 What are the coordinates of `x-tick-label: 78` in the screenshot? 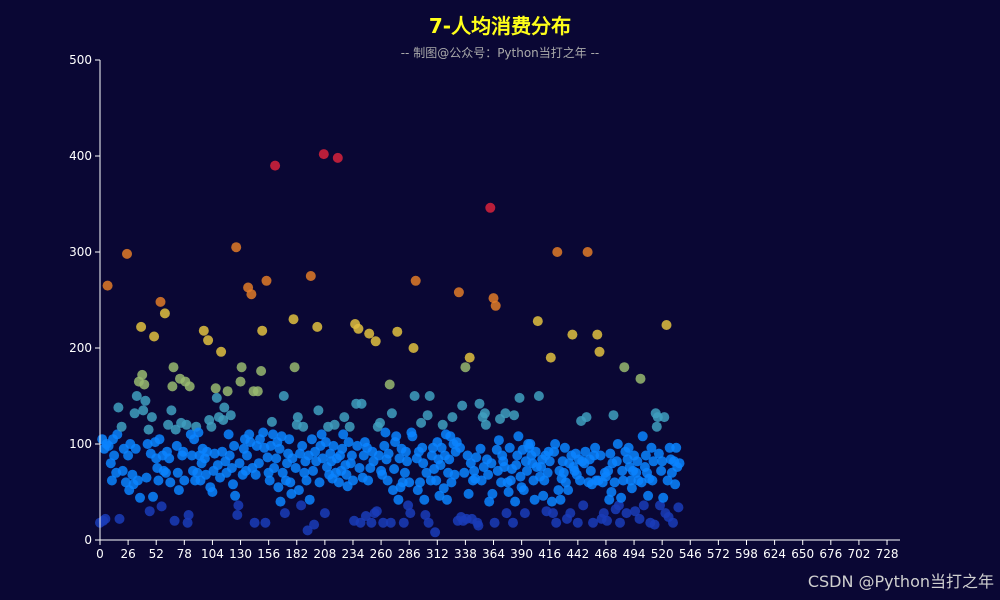 It's located at (184, 554).